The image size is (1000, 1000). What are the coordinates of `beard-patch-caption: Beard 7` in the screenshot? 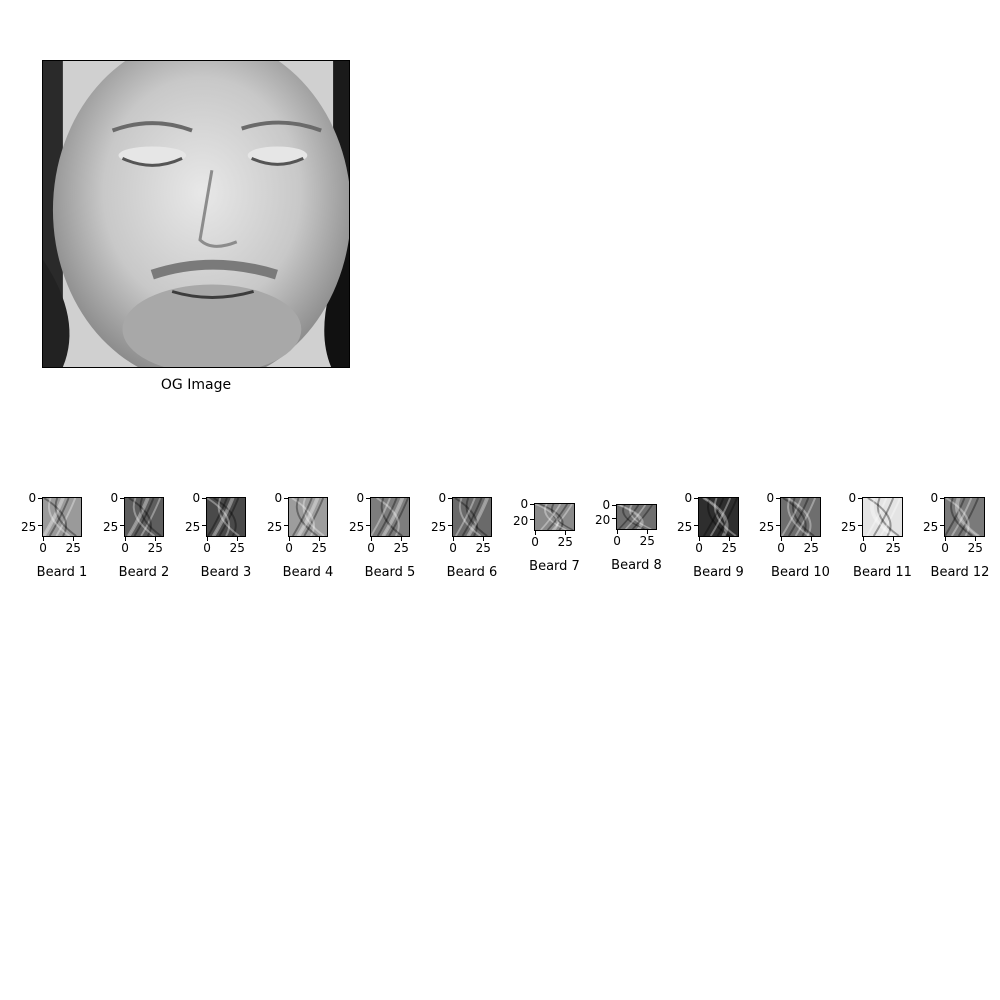 It's located at (554, 566).